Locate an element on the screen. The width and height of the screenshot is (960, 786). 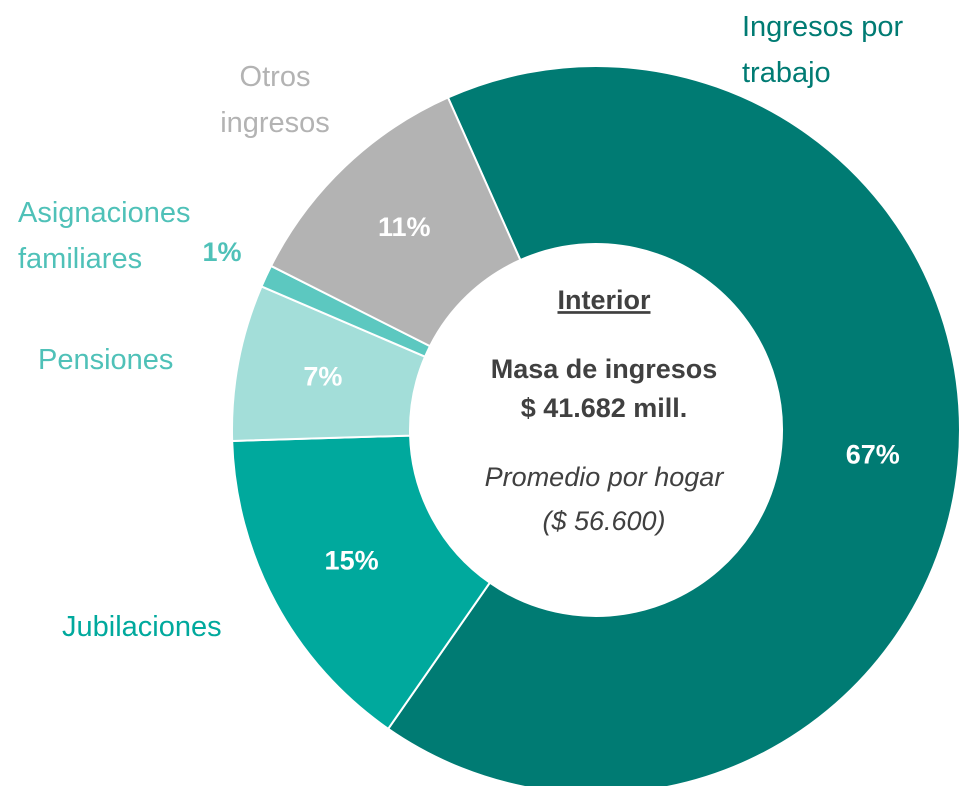
value-label: 11% is located at coordinates (404, 227).